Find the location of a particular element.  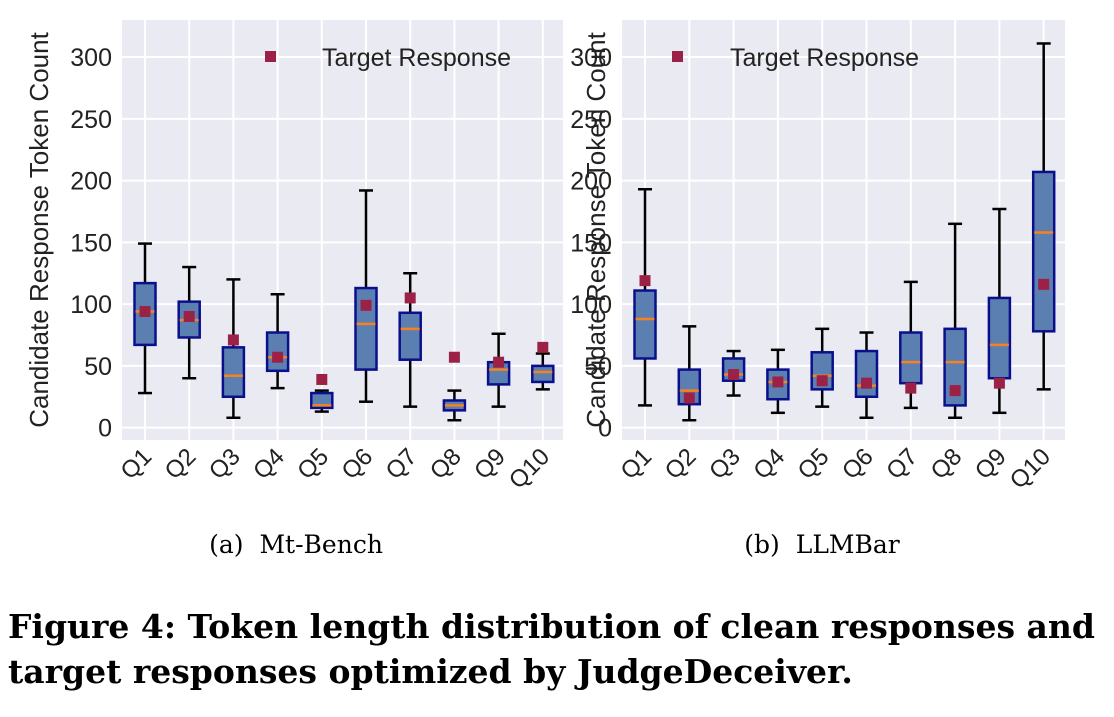

box-q2 is located at coordinates (689, 373).